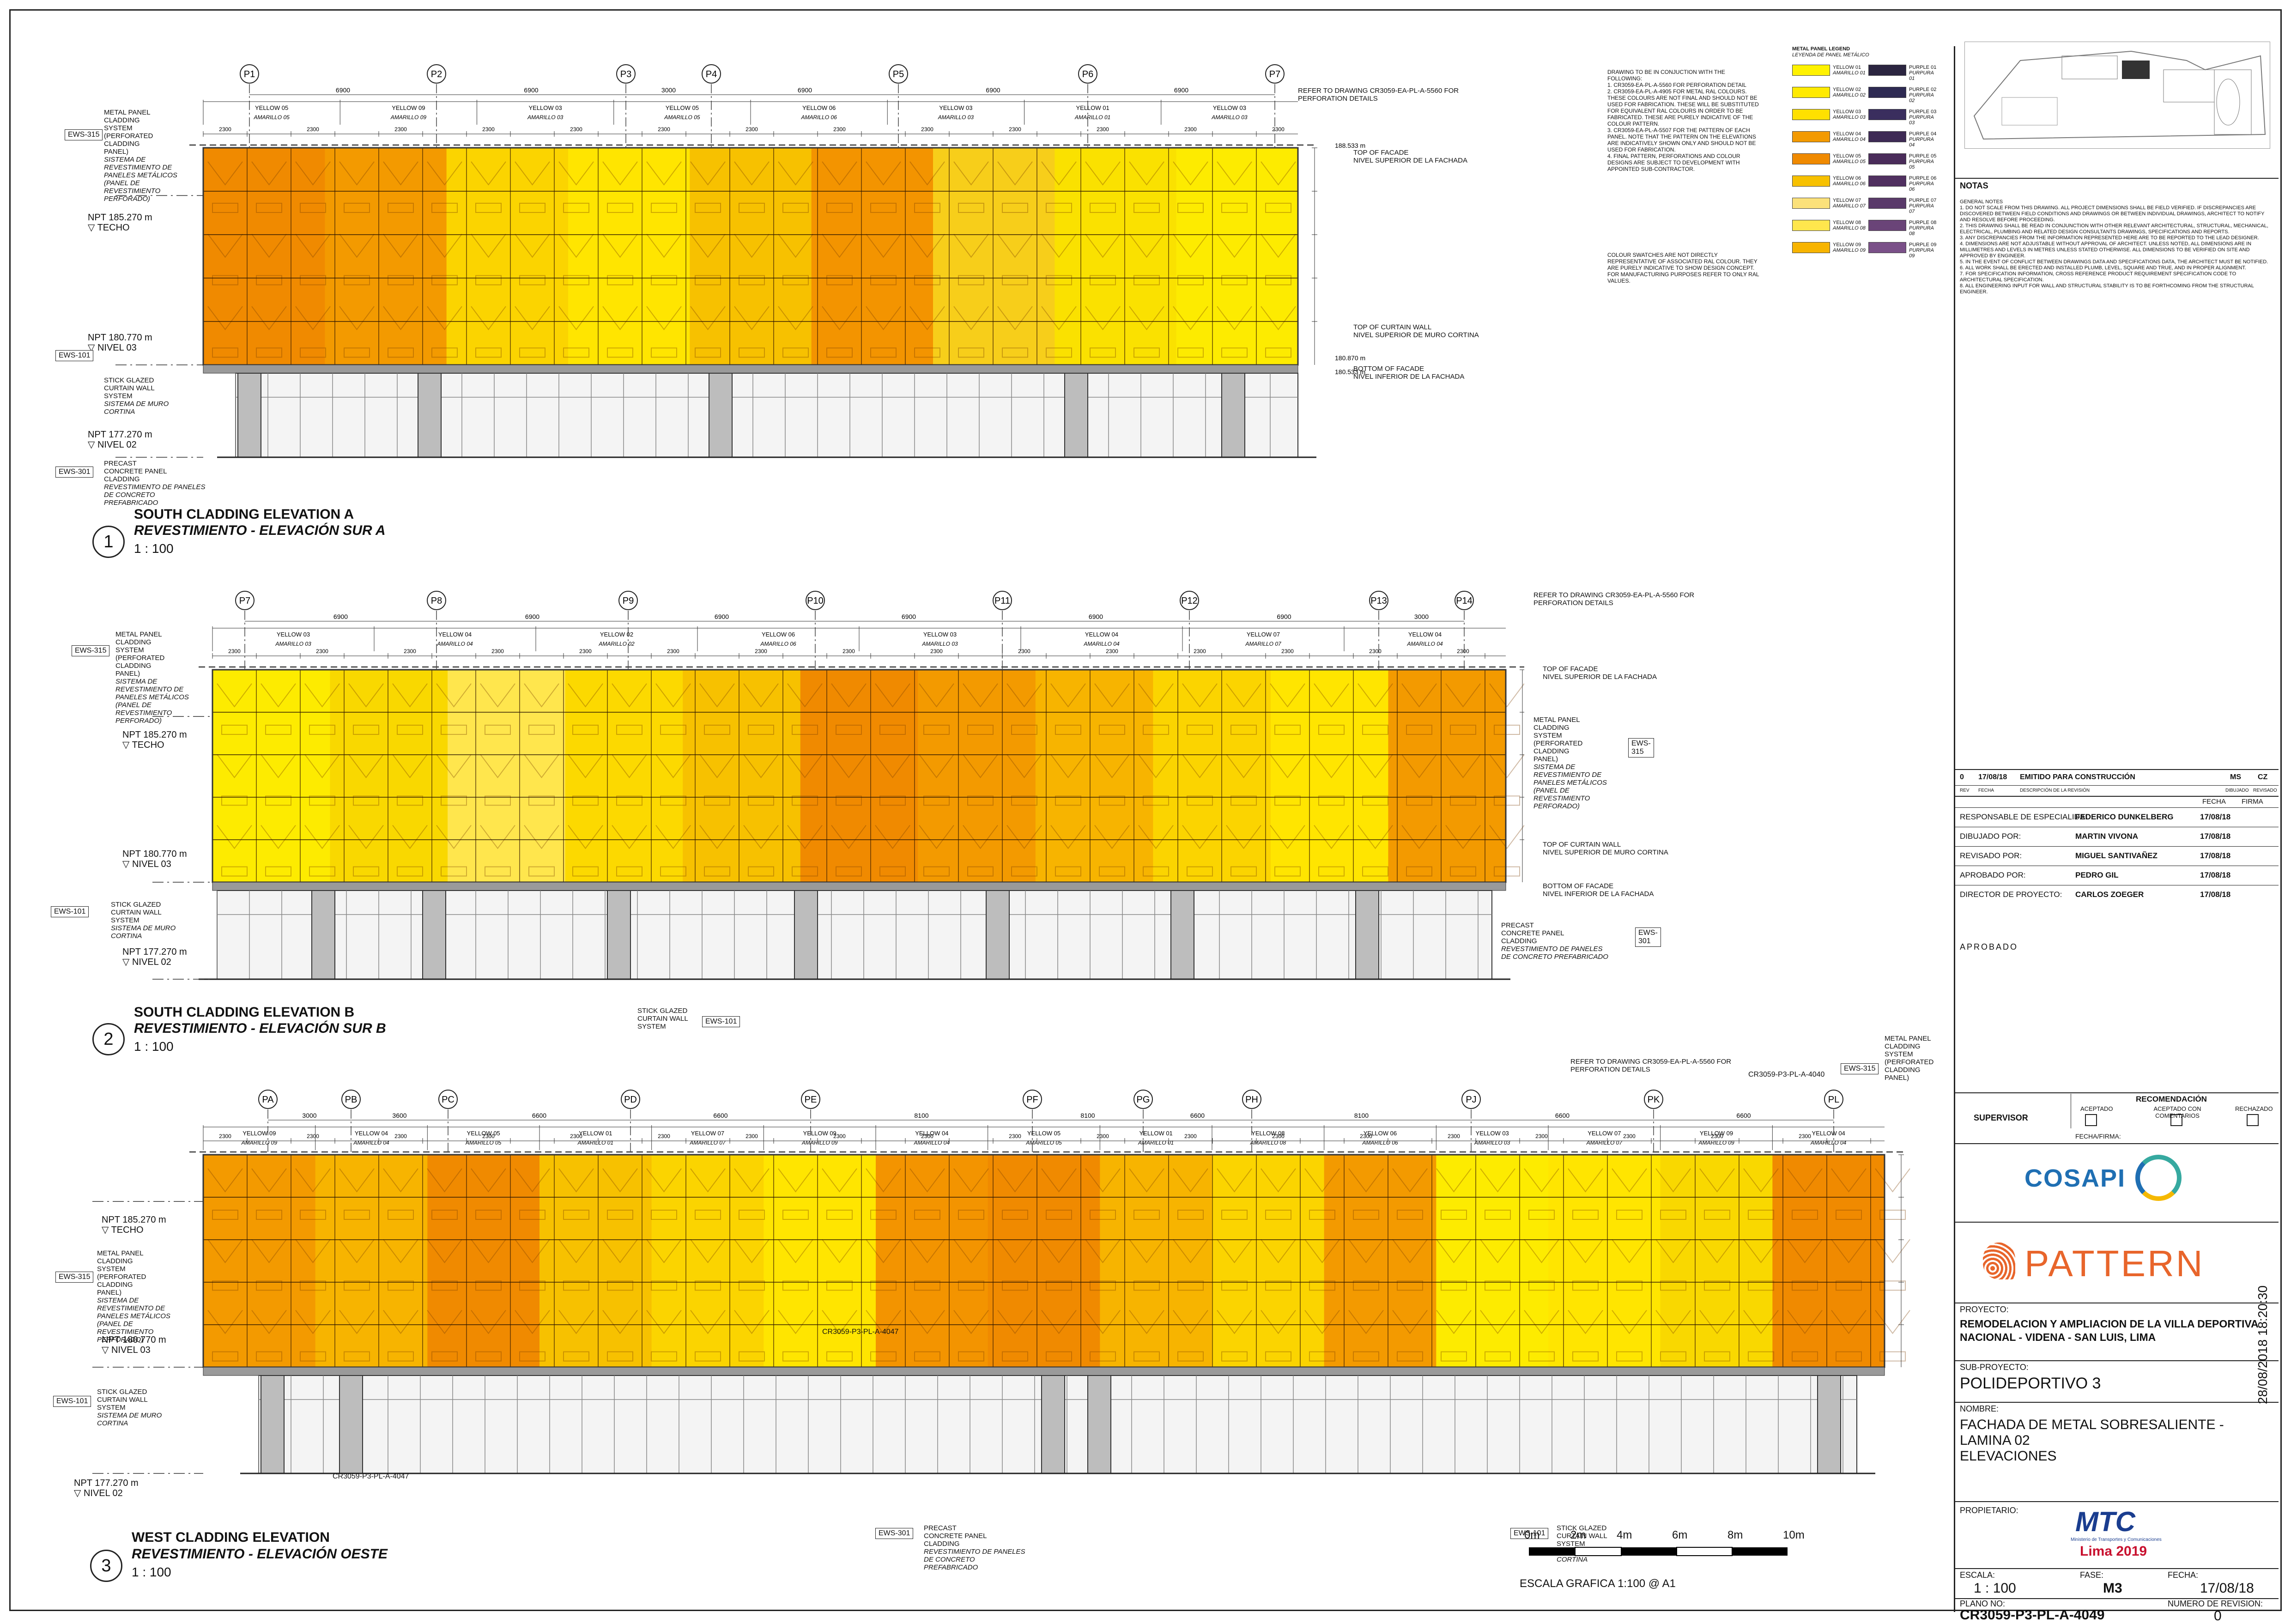  Describe the element at coordinates (766, 415) in the screenshot. I see `curtain-wall` at that location.